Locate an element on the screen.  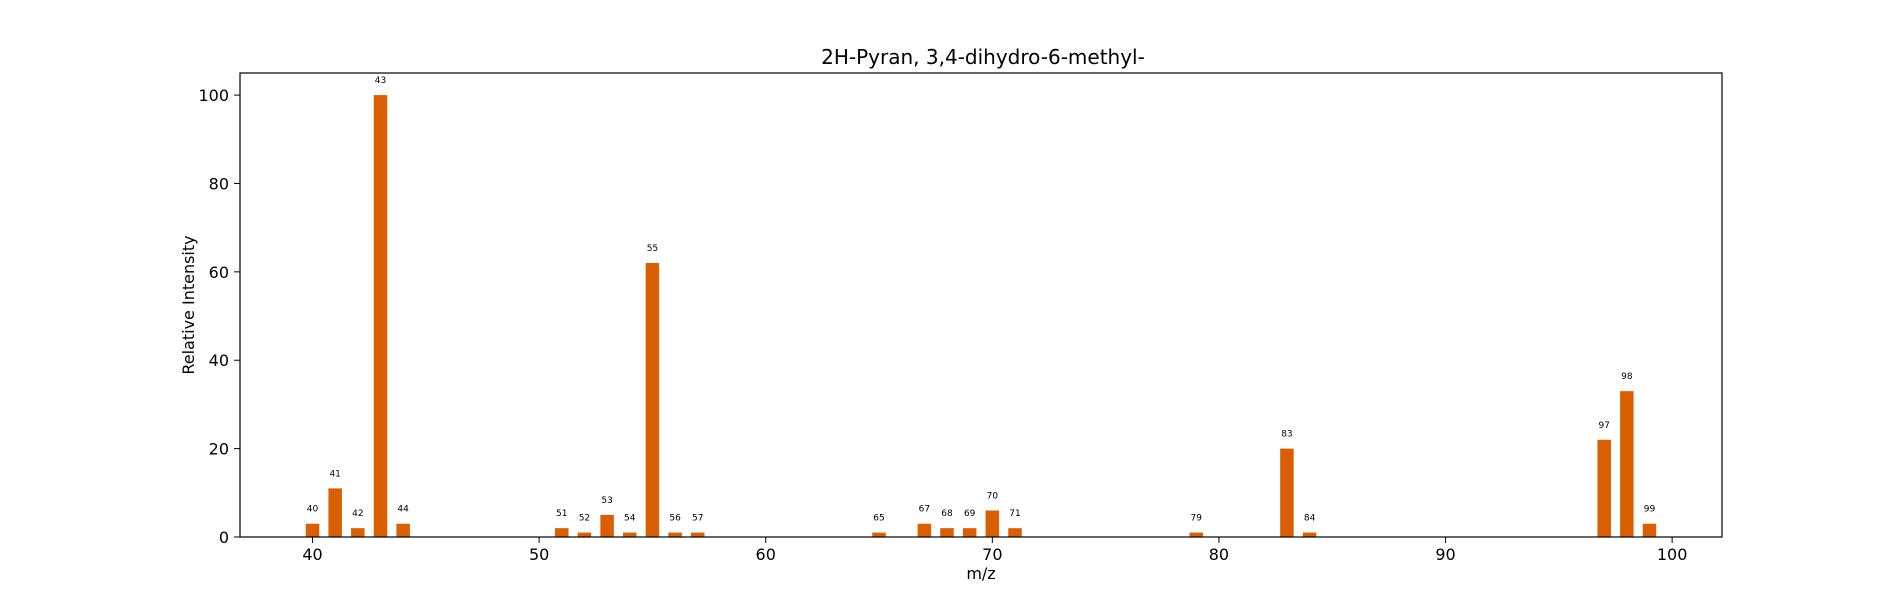
bar-label-mz-52: 52 is located at coordinates (584, 519).